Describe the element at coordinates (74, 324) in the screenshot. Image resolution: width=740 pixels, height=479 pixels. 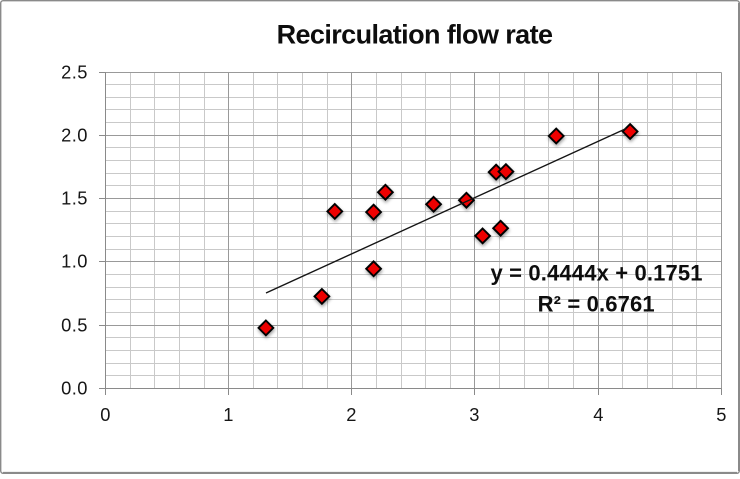
I see `svg-text: 0.5` at that location.